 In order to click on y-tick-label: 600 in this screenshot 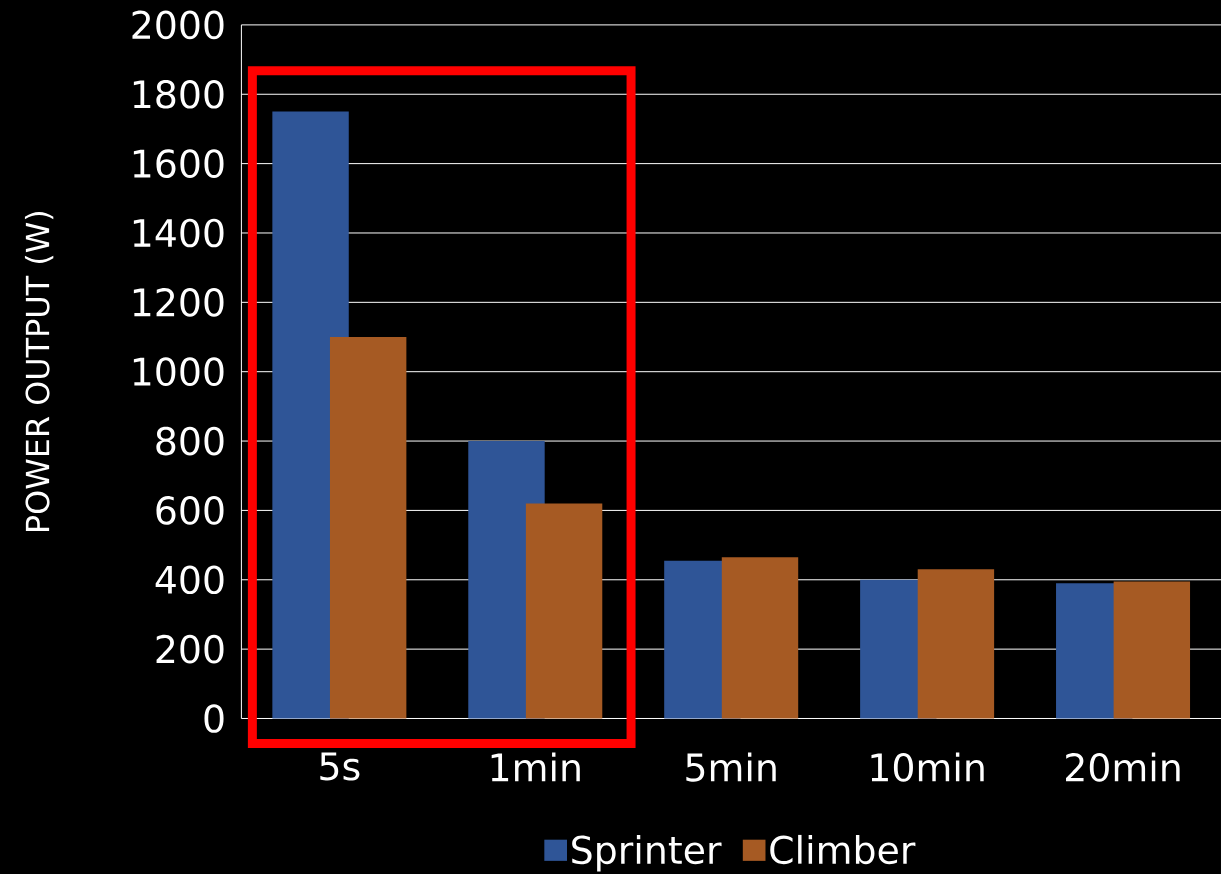, I will do `click(190, 510)`.